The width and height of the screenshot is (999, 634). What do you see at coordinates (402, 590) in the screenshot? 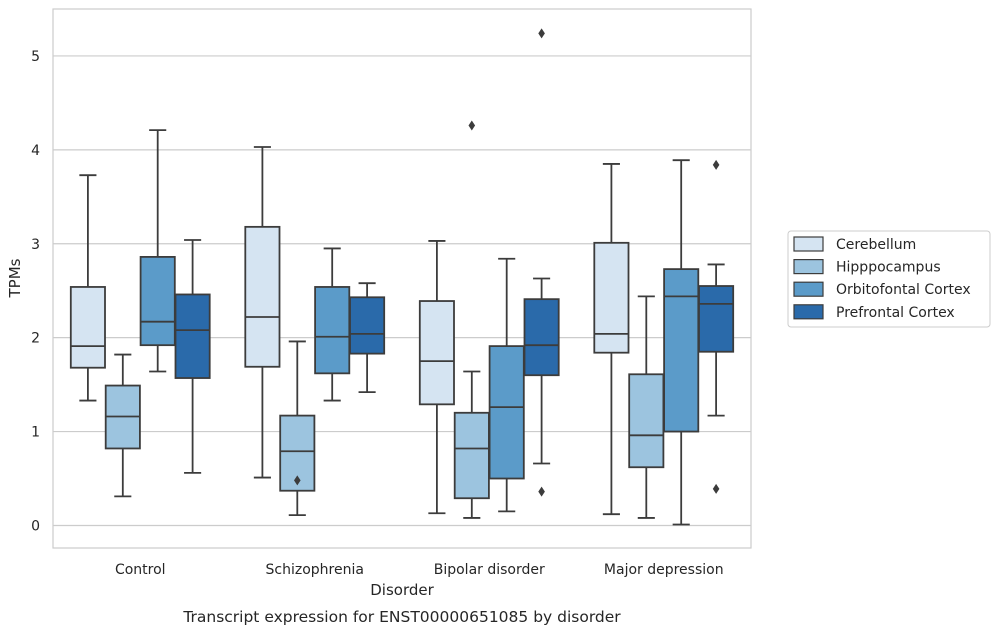
I see `x-axis-label: Disorder` at bounding box center [402, 590].